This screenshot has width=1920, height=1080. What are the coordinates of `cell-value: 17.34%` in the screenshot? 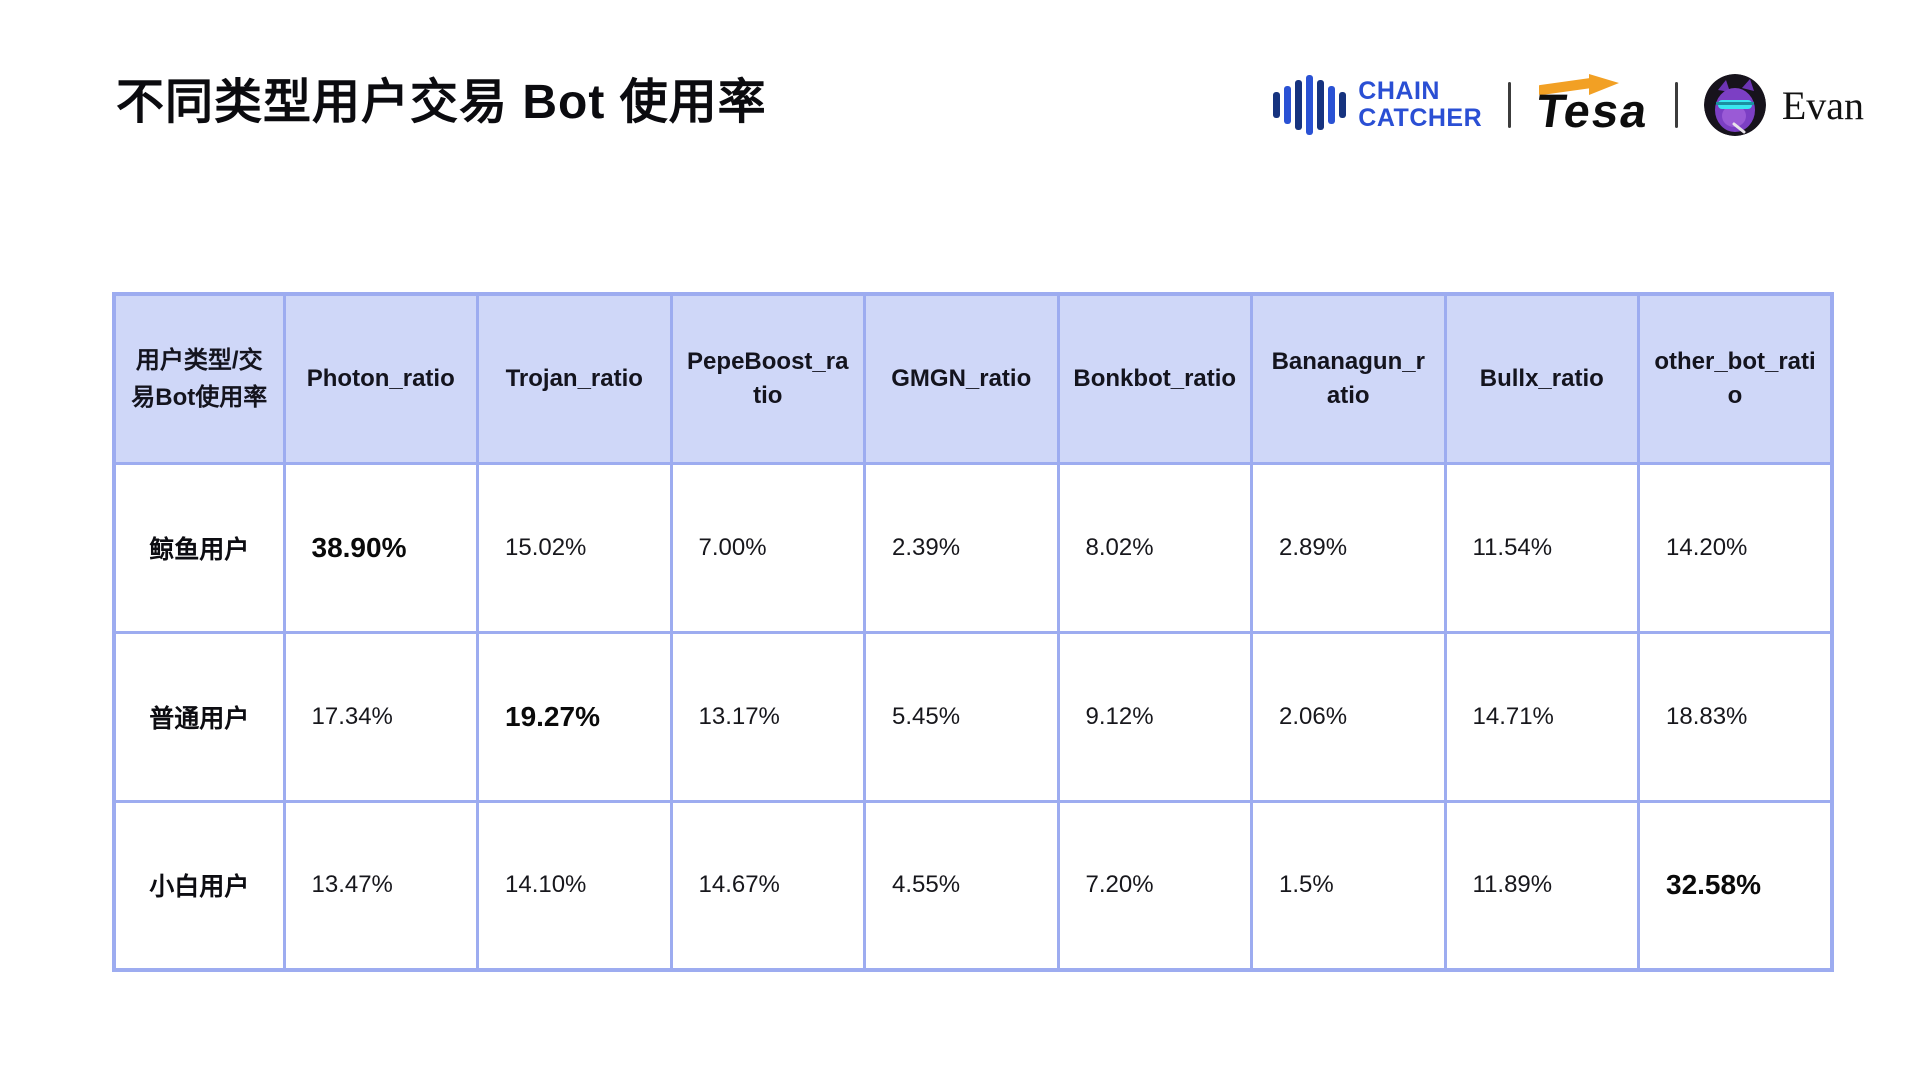 It's located at (380, 716).